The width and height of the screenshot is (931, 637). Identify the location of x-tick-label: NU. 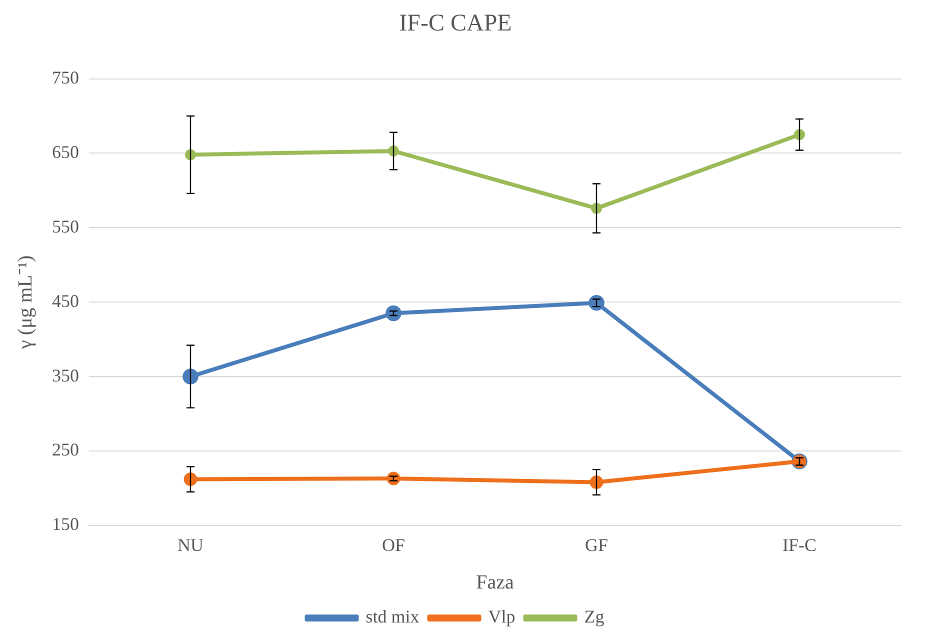
(191, 544).